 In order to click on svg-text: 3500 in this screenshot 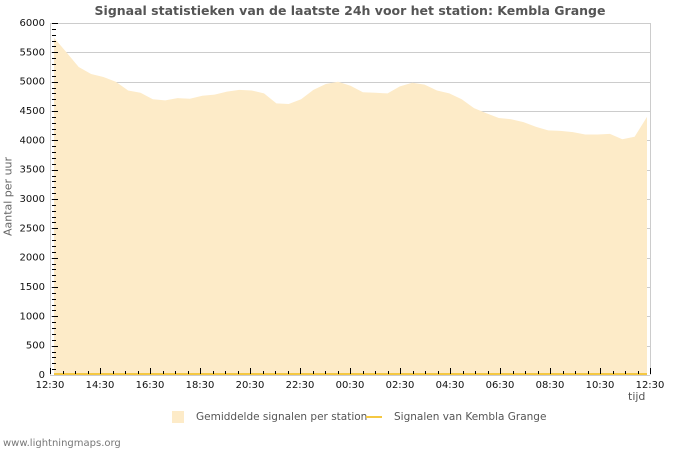, I will do `click(32, 170)`.